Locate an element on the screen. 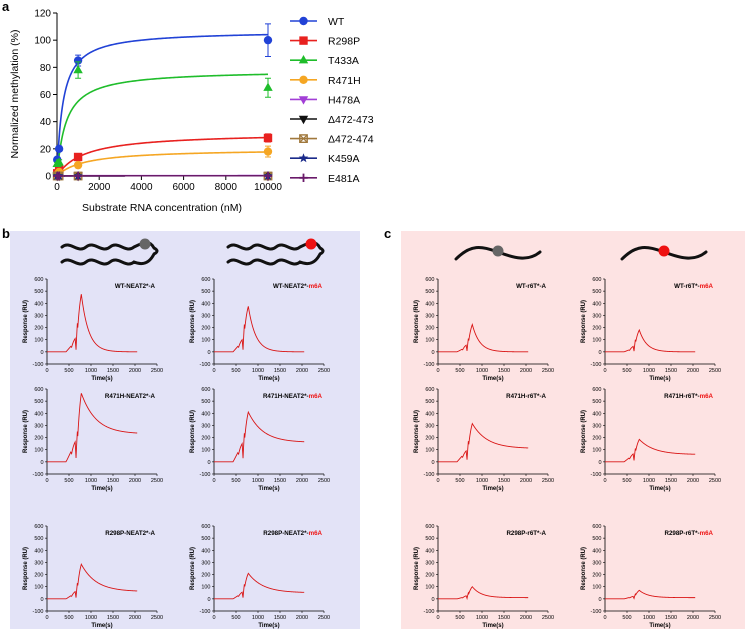 The image size is (750, 633). y-tick-label: 100 is located at coordinates (42, 41).